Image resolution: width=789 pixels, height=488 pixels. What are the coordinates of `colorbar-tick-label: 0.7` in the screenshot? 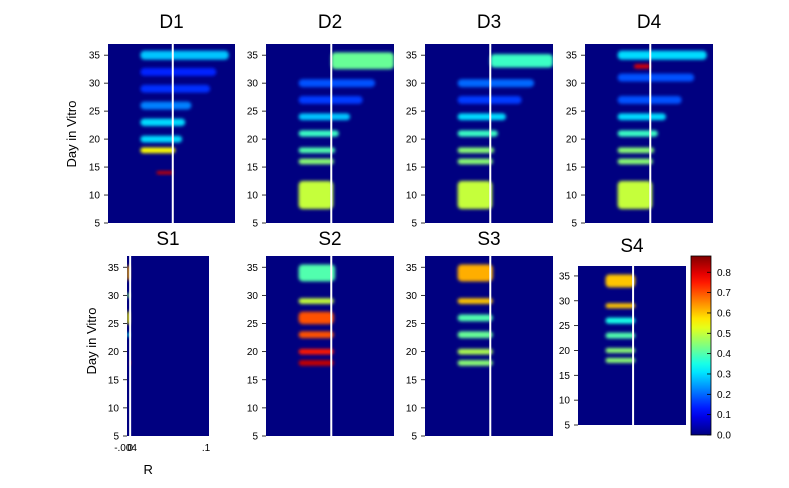 It's located at (724, 293).